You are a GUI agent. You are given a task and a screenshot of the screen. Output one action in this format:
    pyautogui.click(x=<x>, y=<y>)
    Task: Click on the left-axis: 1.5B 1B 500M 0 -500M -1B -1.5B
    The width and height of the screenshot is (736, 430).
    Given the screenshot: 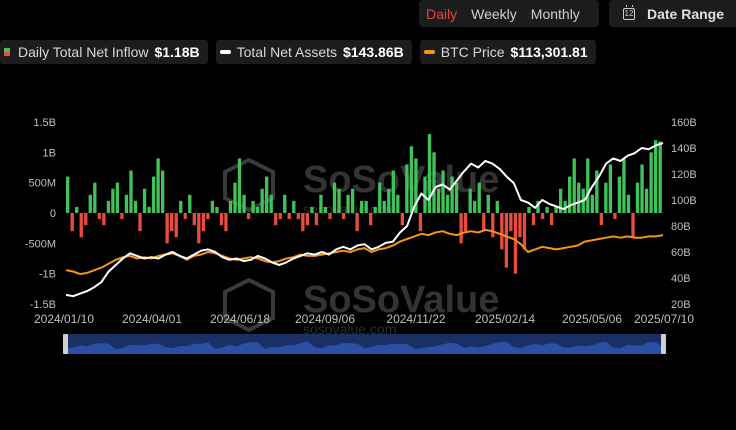 What is the action you would take?
    pyautogui.click(x=40, y=214)
    